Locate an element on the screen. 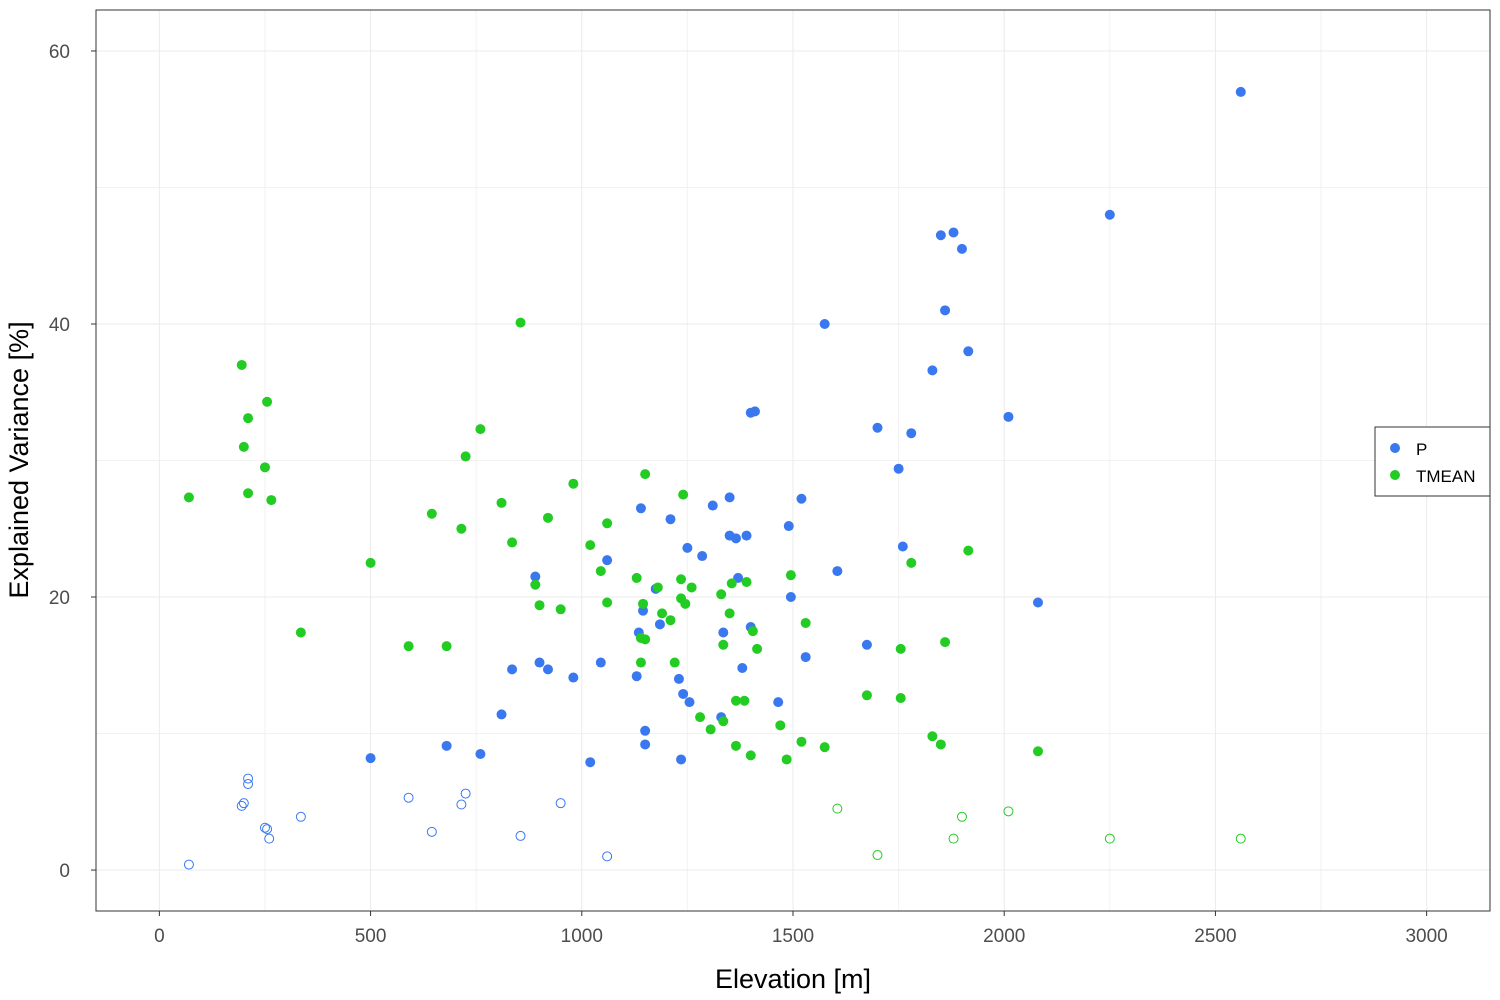  x-tick-label: 2000 is located at coordinates (1004, 936).